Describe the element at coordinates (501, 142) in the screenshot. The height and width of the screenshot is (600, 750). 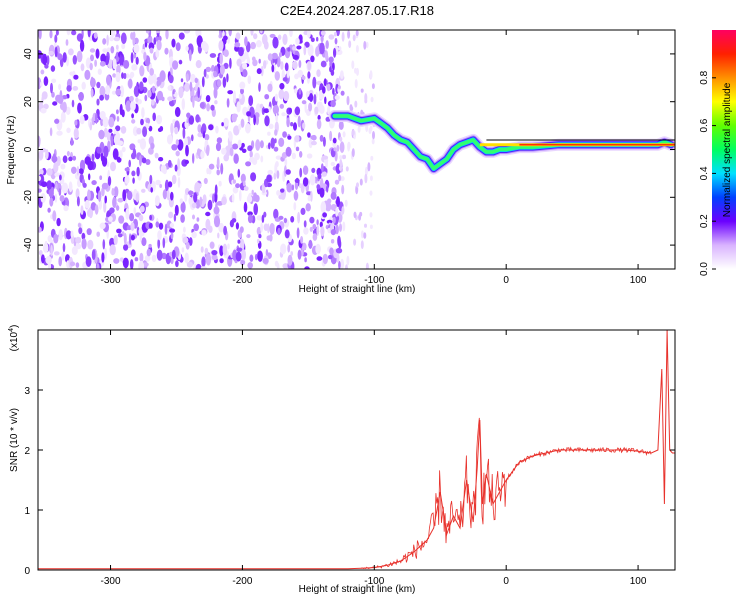
I see `signal-track` at that location.